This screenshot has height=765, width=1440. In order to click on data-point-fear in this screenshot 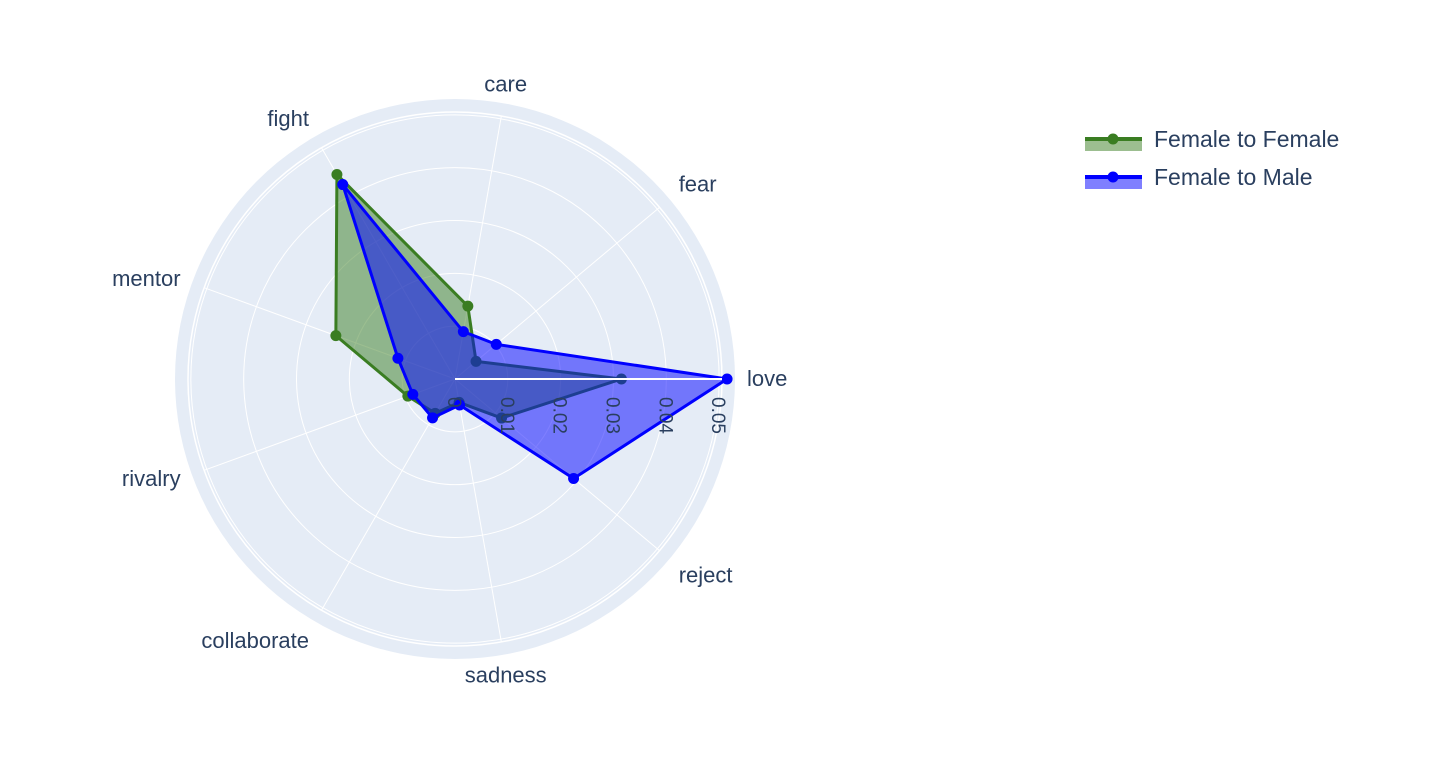, I will do `click(496, 344)`.